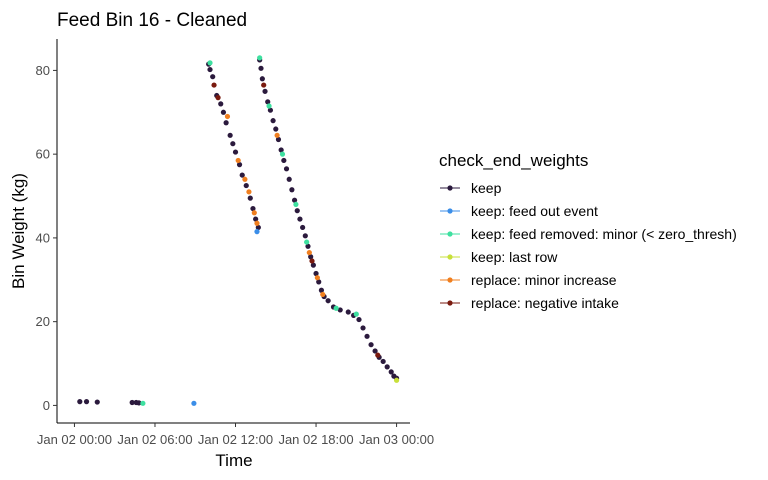  I want to click on x-tick-label: Jan 02 12:00, so click(235, 439).